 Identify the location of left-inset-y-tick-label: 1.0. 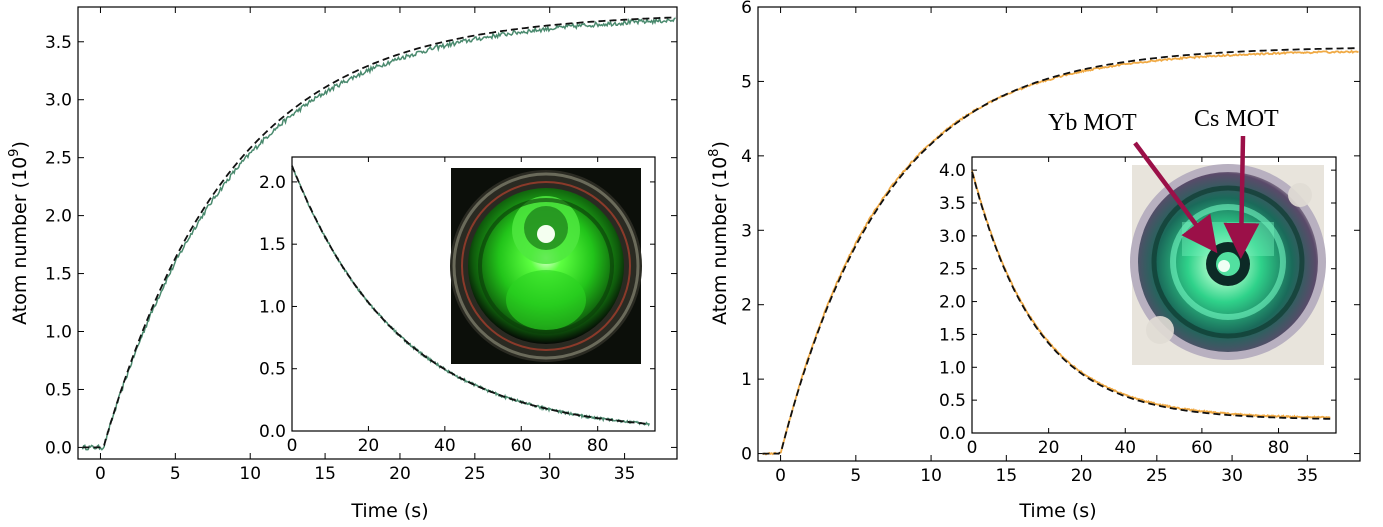
(272, 307).